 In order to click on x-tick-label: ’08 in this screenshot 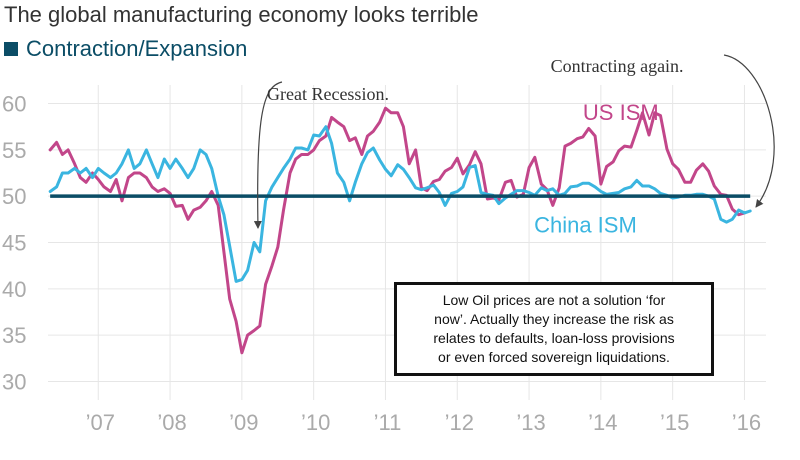, I will do `click(171, 422)`.